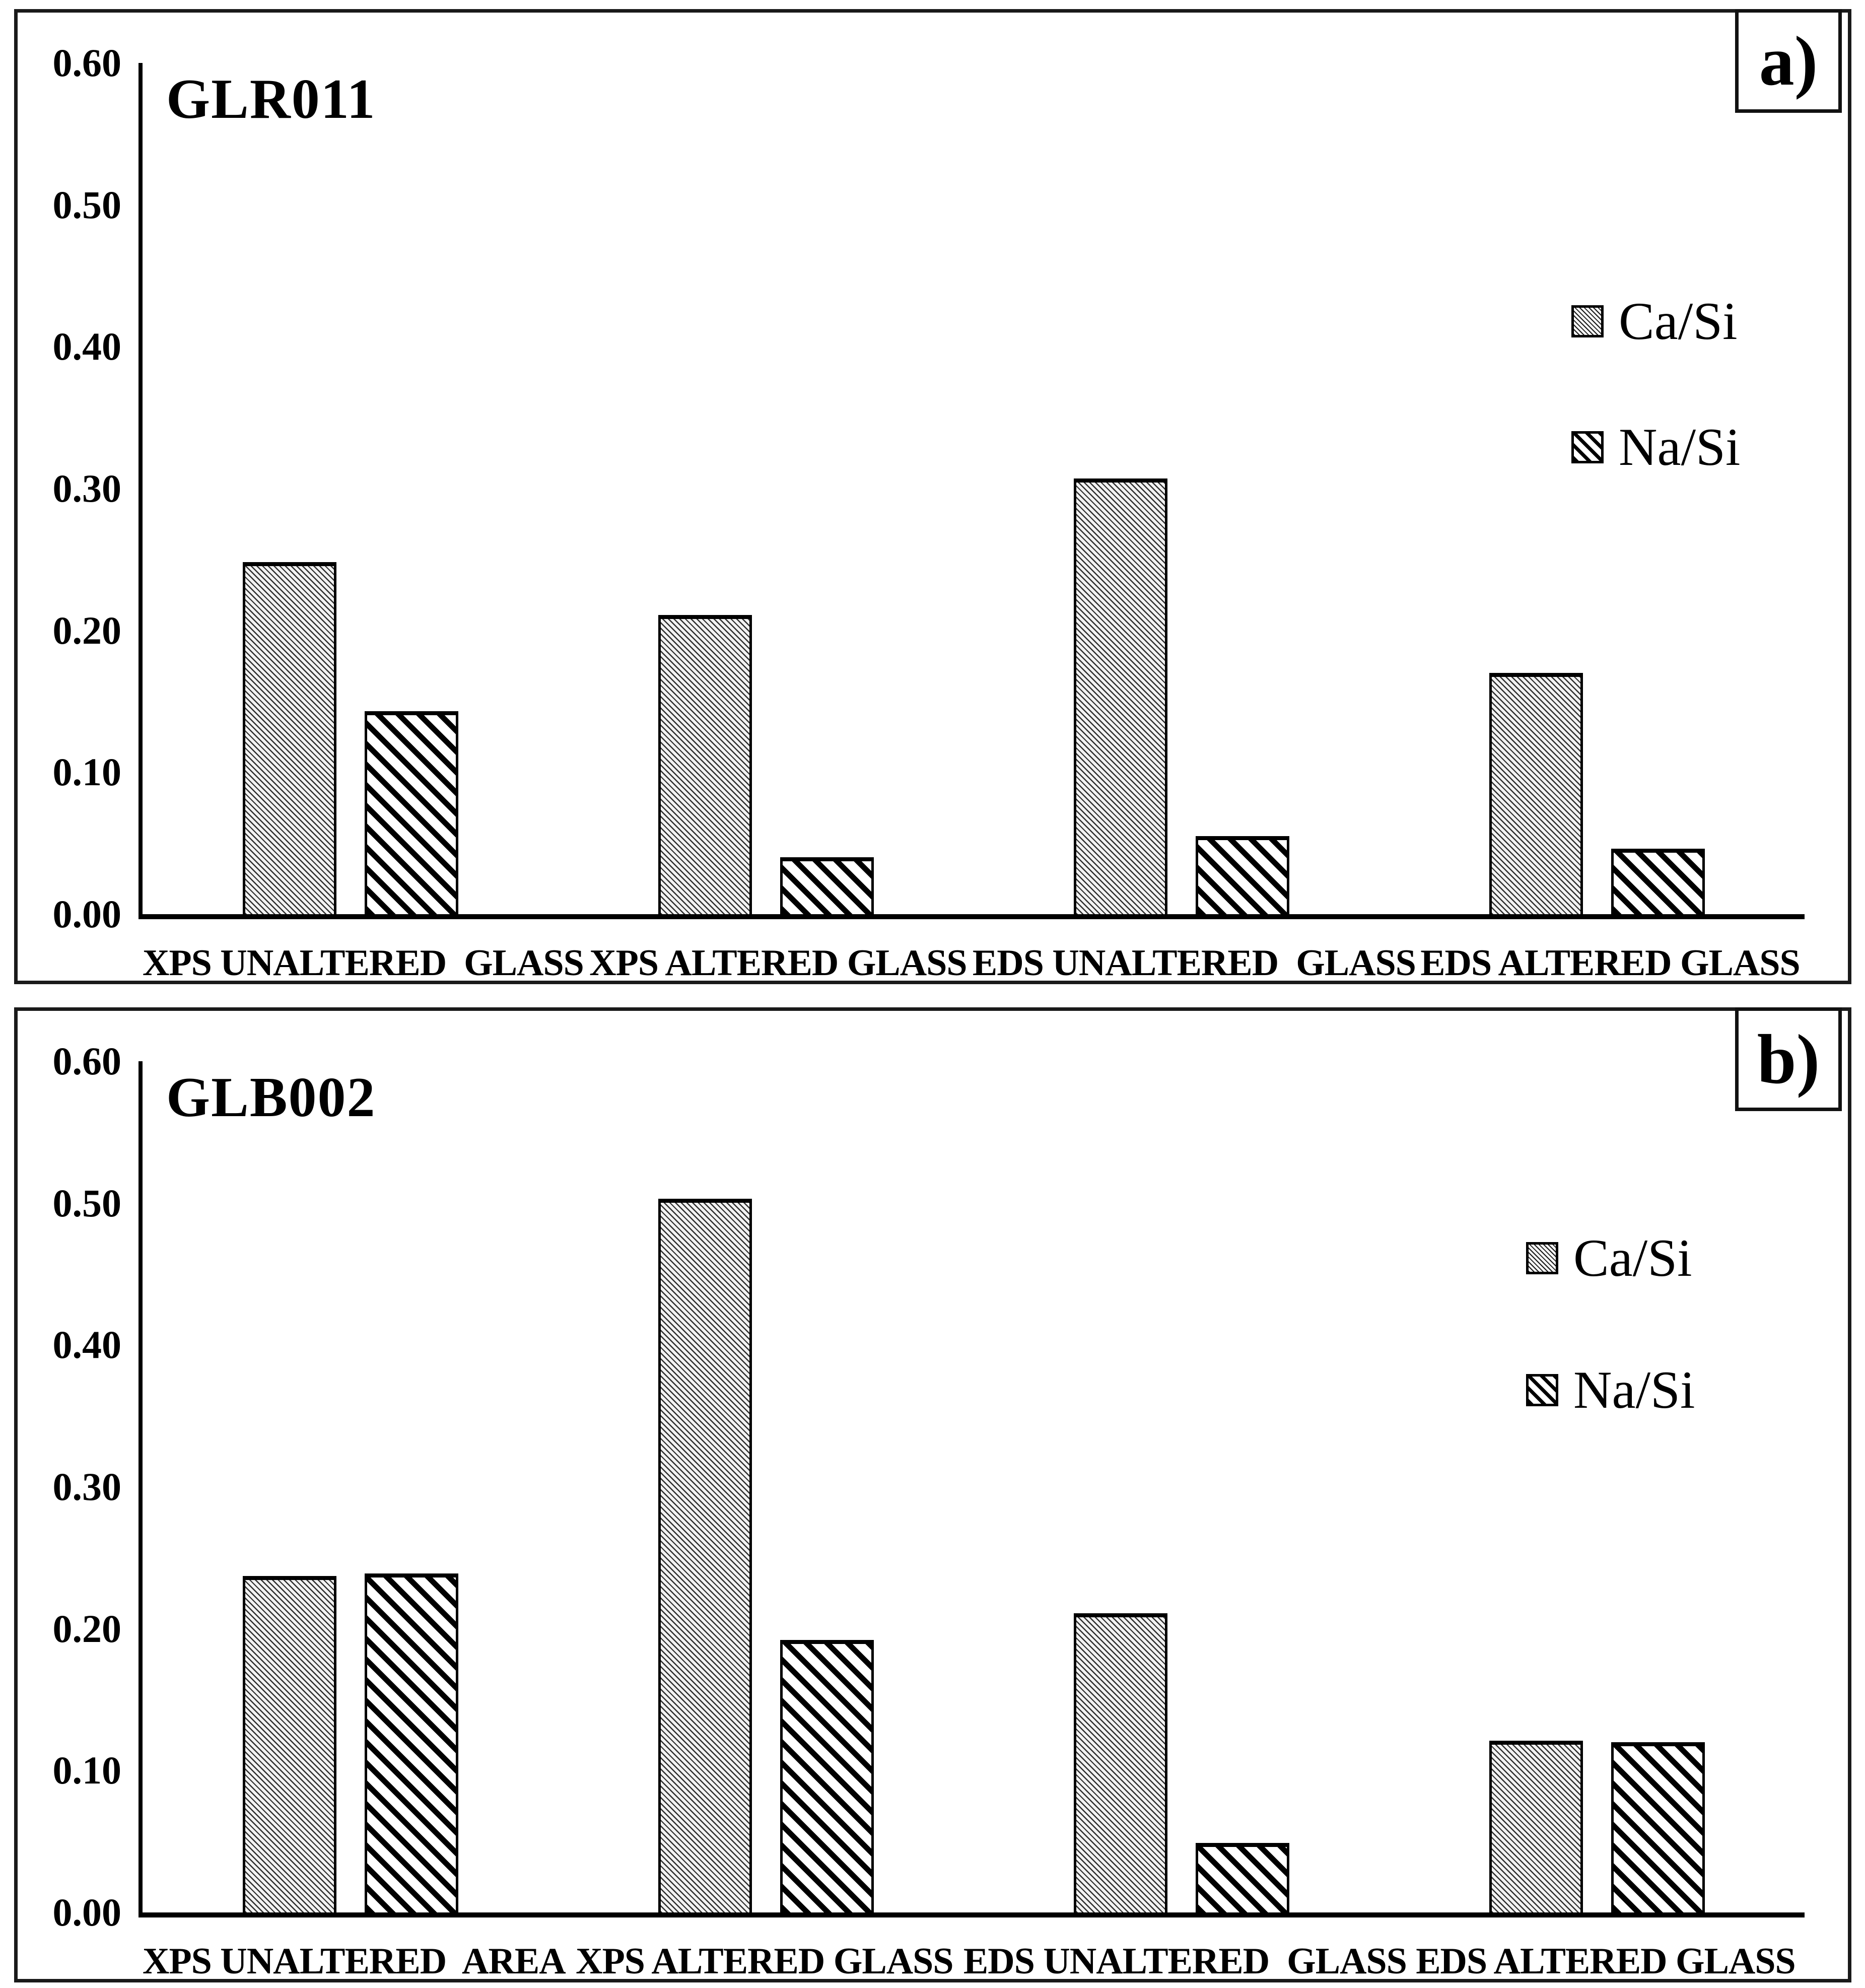 The width and height of the screenshot is (1865, 1988). I want to click on y-tick-label-a: 0.40, so click(87, 346).